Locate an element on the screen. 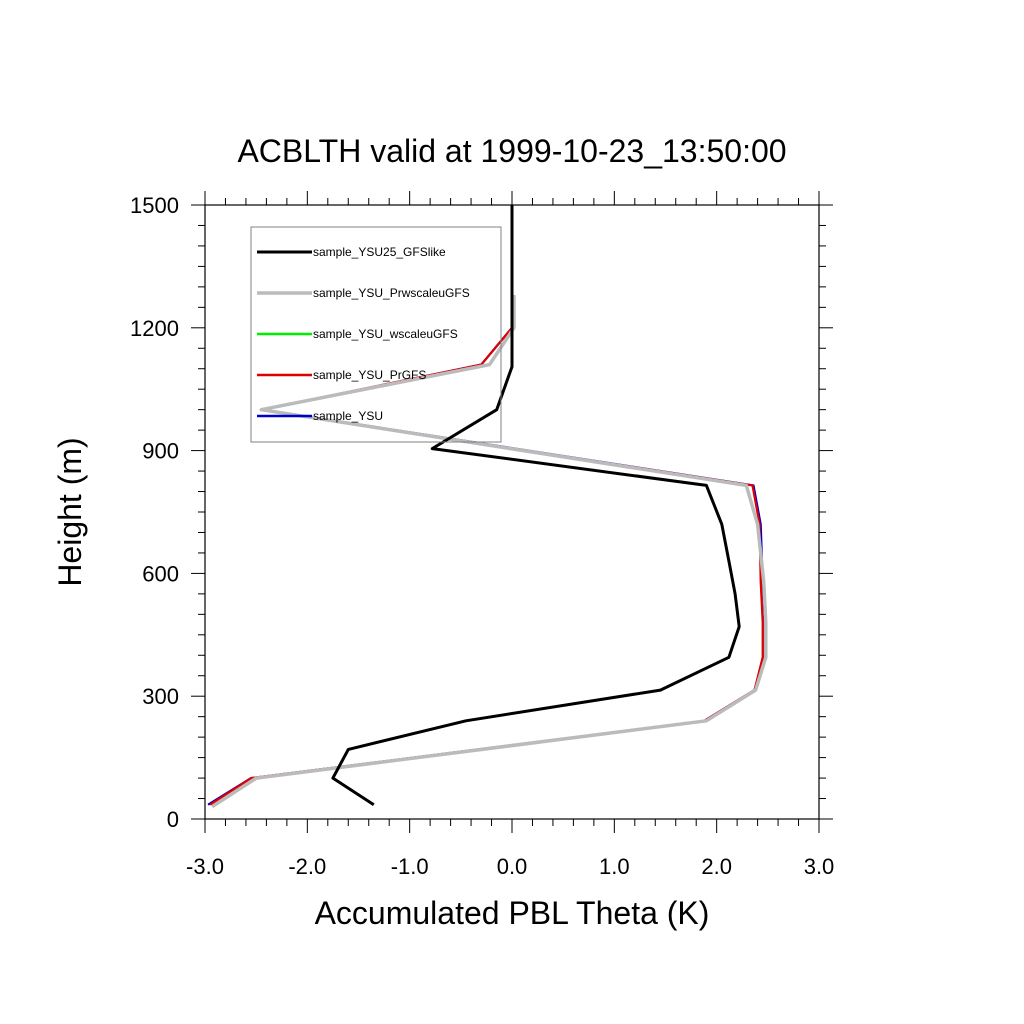 The width and height of the screenshot is (1024, 1024). x-tick-label: 3.0 is located at coordinates (819, 866).